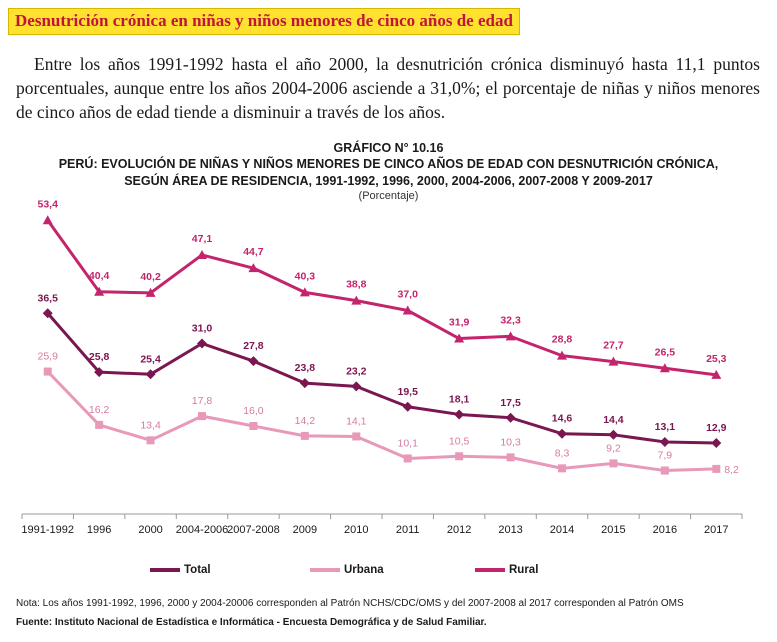 Image resolution: width=777 pixels, height=642 pixels. Describe the element at coordinates (613, 448) in the screenshot. I see `data-label-urbana: 9,2` at that location.